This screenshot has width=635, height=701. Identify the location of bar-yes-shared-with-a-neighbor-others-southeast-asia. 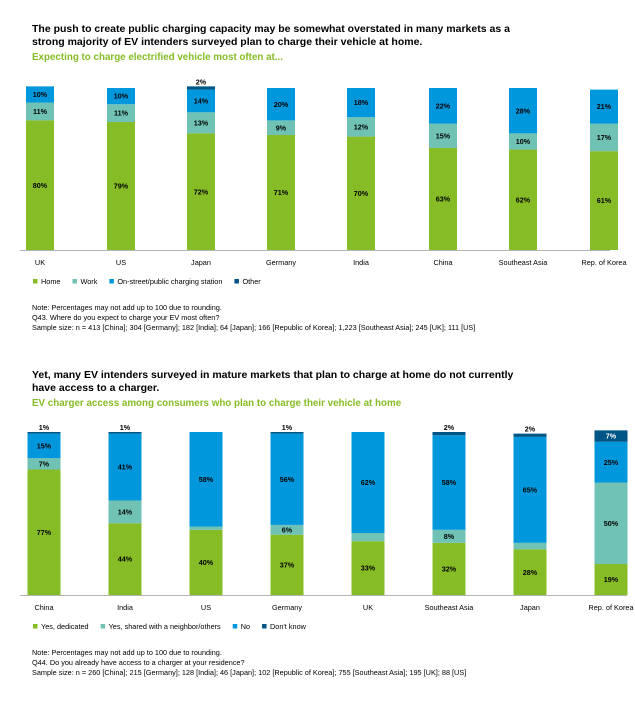
(449, 536).